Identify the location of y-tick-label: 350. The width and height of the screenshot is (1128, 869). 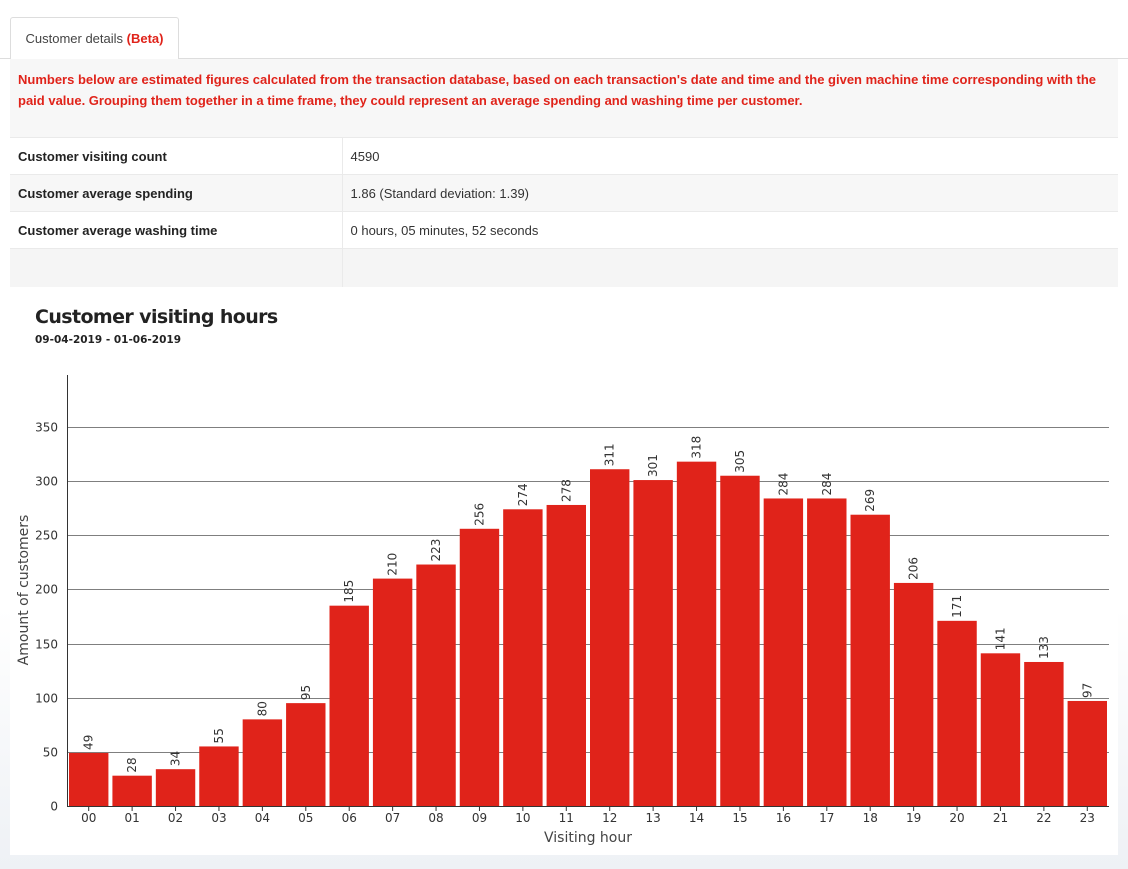
(46, 428).